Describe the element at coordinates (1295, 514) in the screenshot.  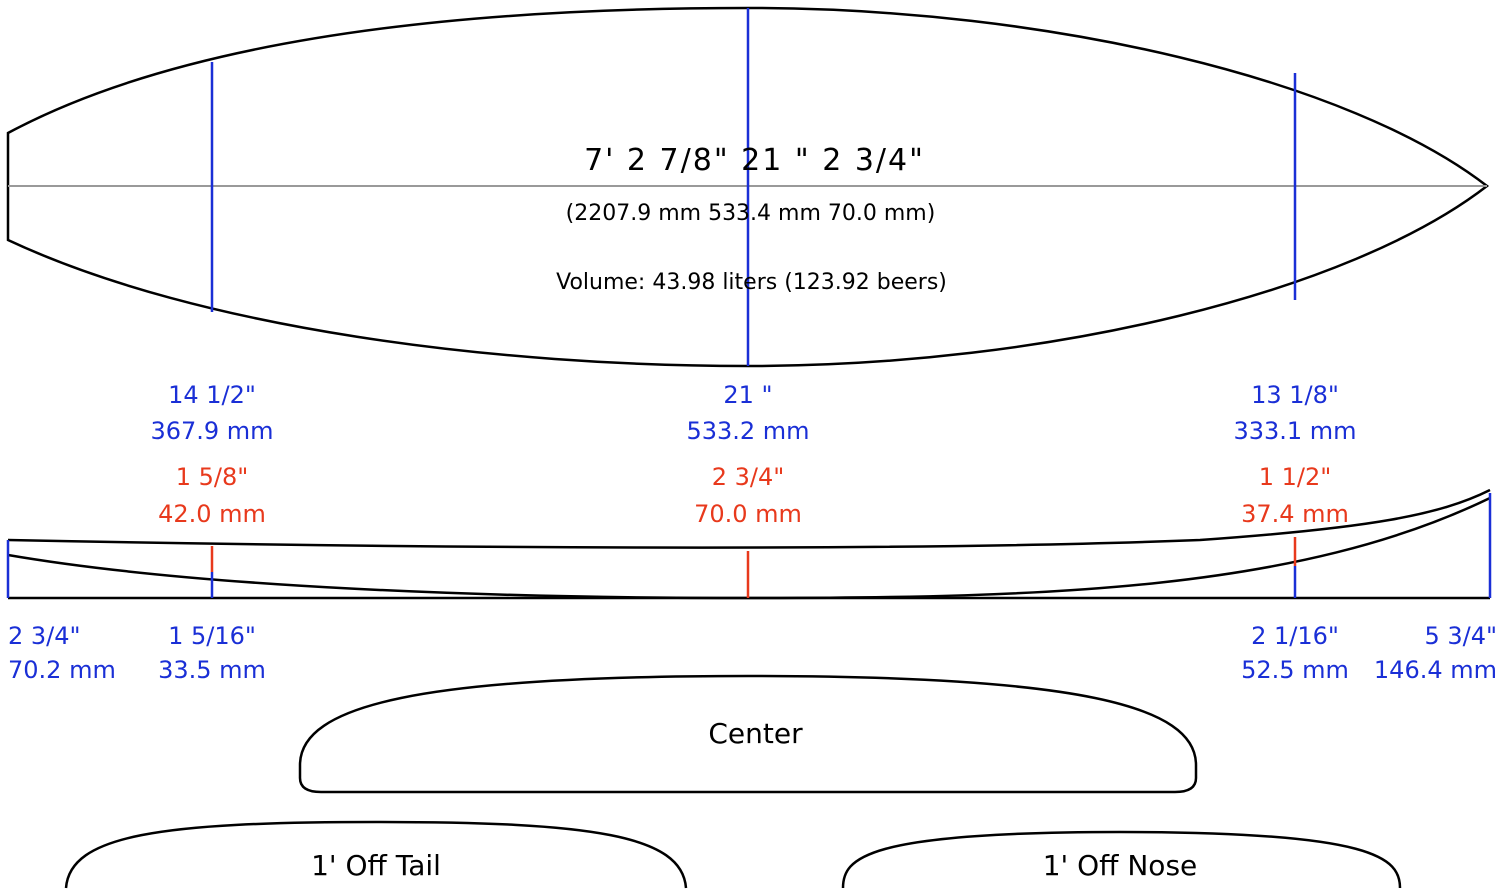
I see `thickness-nose-mm: 37.4 mm` at that location.